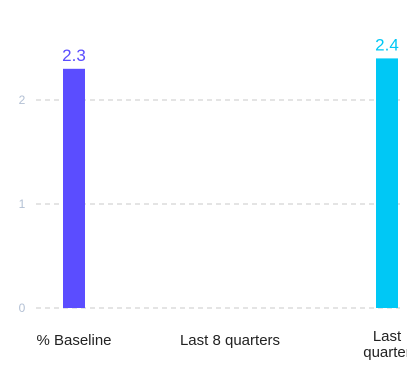 The width and height of the screenshot is (407, 371). I want to click on value-label-3: 2.4, so click(387, 44).